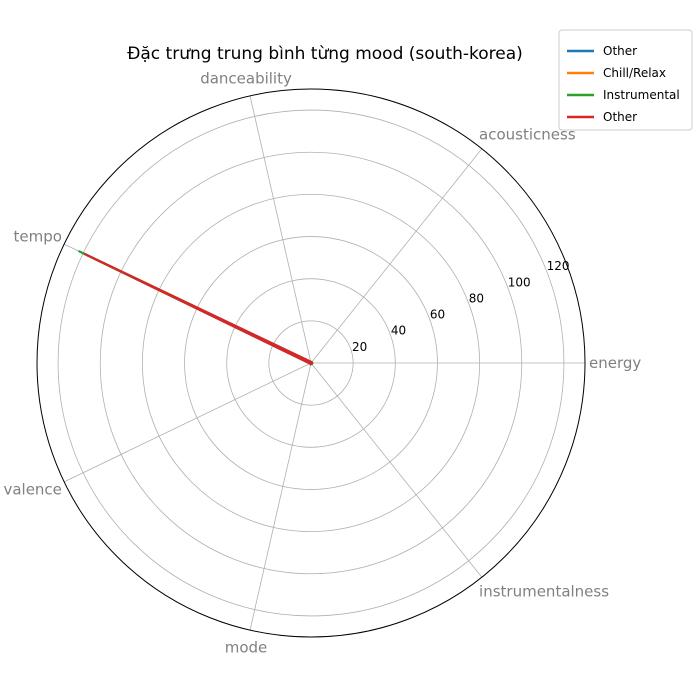 The width and height of the screenshot is (700, 700). What do you see at coordinates (37, 236) in the screenshot?
I see `axis-label-tempo: tempo` at bounding box center [37, 236].